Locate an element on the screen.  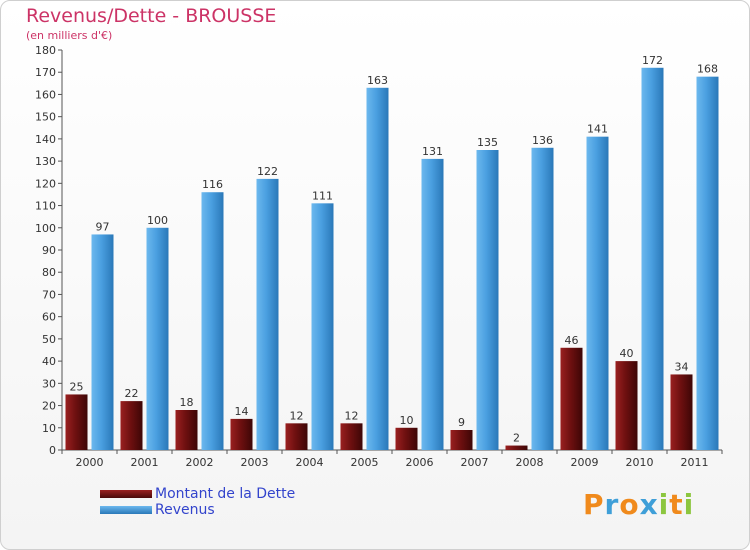
y-tick-label: 90 is located at coordinates (49, 250).